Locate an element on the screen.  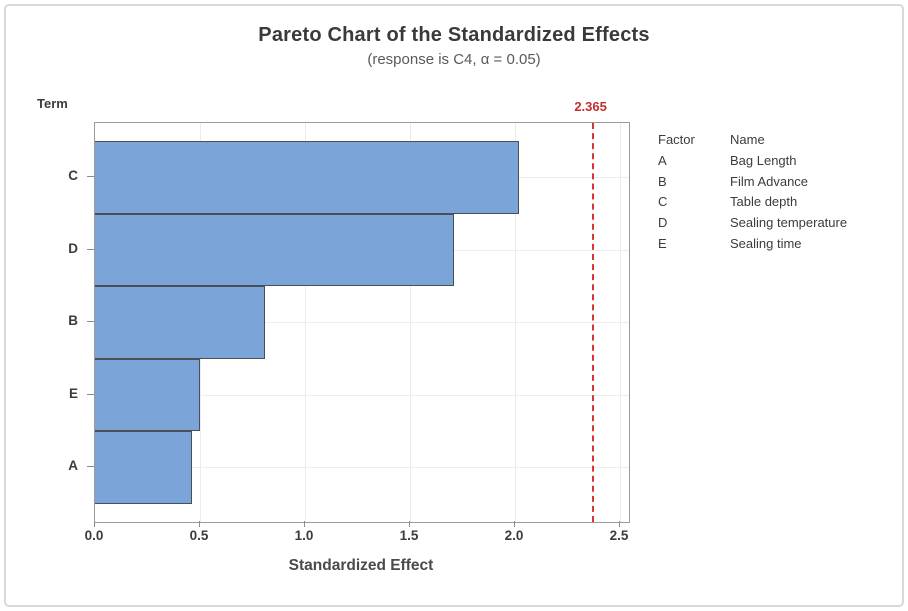
bar-term-D is located at coordinates (275, 249).